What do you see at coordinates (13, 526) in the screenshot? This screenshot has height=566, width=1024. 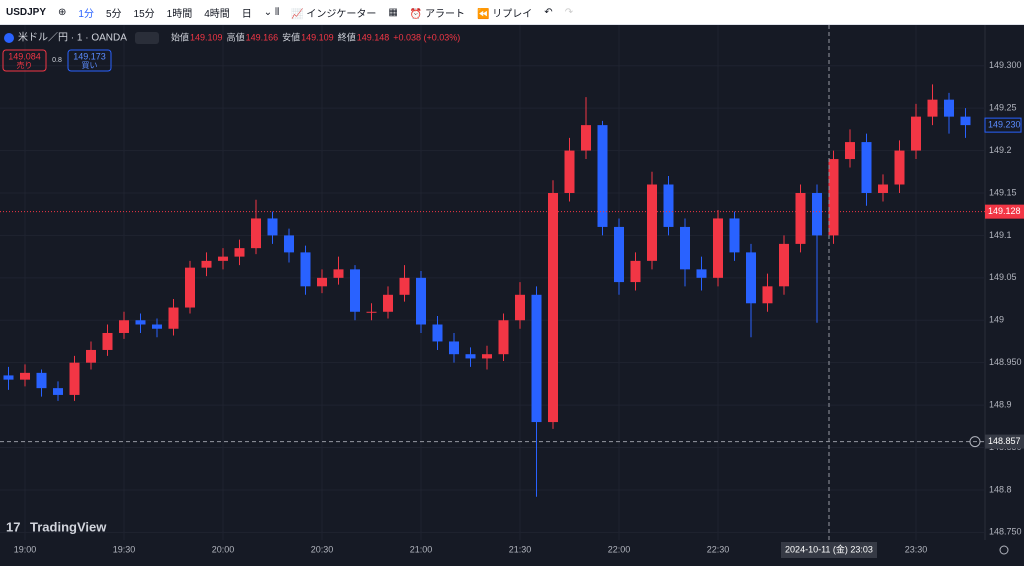 I see `logo-mark: 17` at bounding box center [13, 526].